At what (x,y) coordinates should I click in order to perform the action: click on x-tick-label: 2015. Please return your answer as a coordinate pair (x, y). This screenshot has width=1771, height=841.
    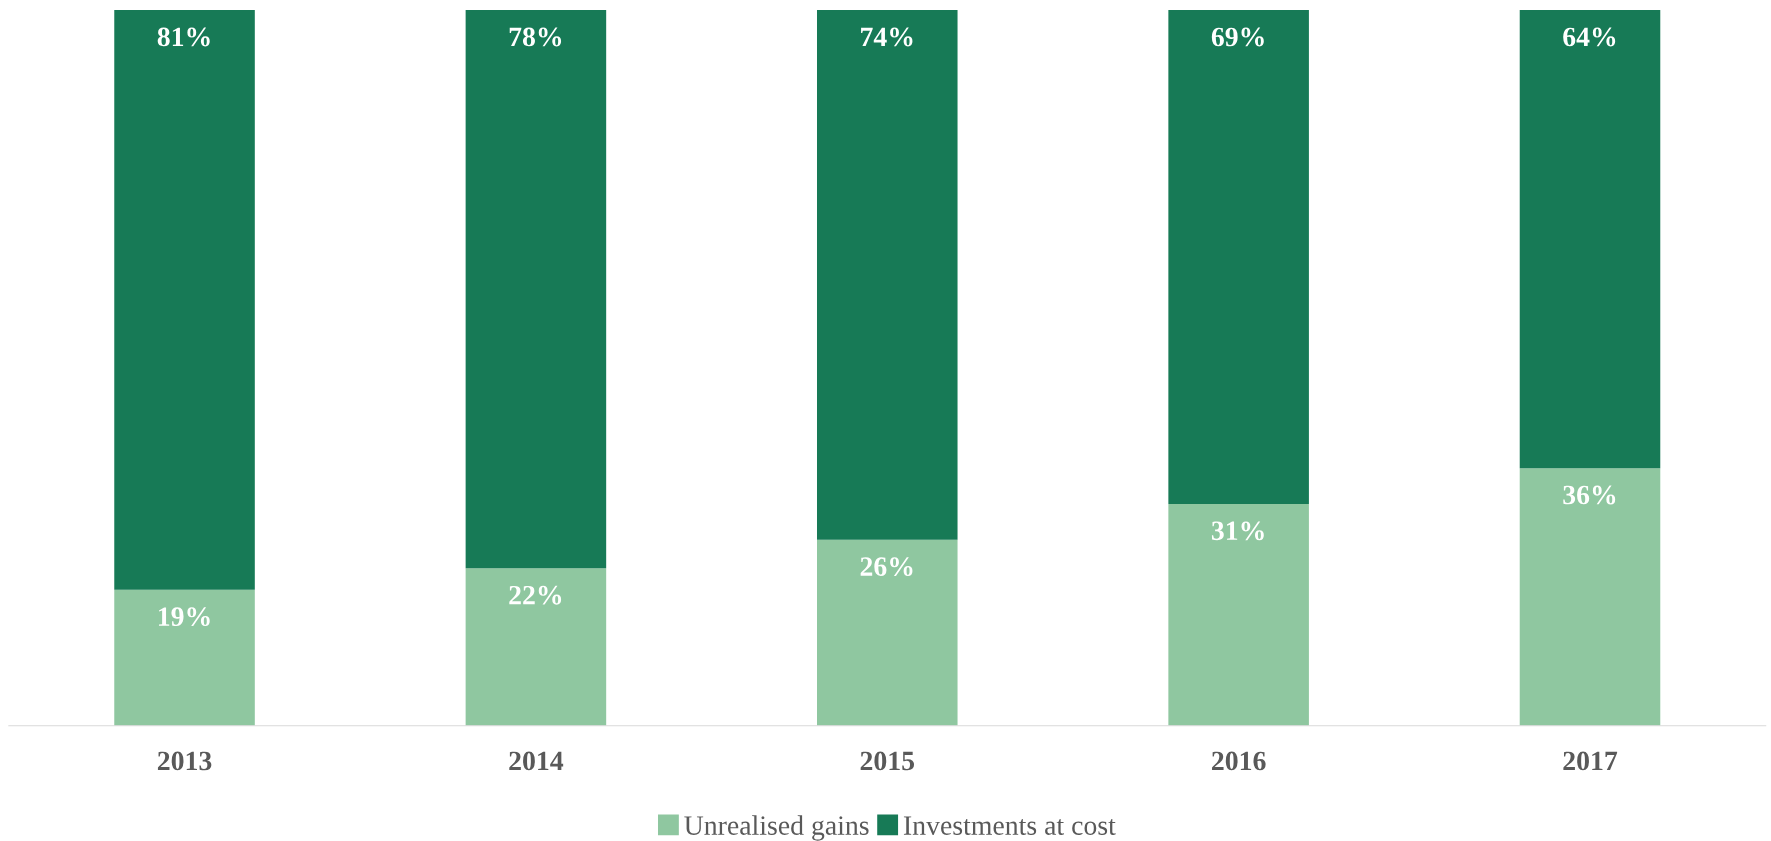
    Looking at the image, I should click on (887, 761).